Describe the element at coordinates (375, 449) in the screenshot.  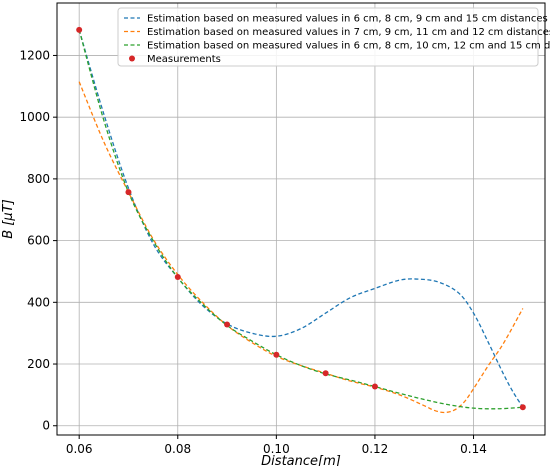
I see `x-tick-label: 0.12` at that location.